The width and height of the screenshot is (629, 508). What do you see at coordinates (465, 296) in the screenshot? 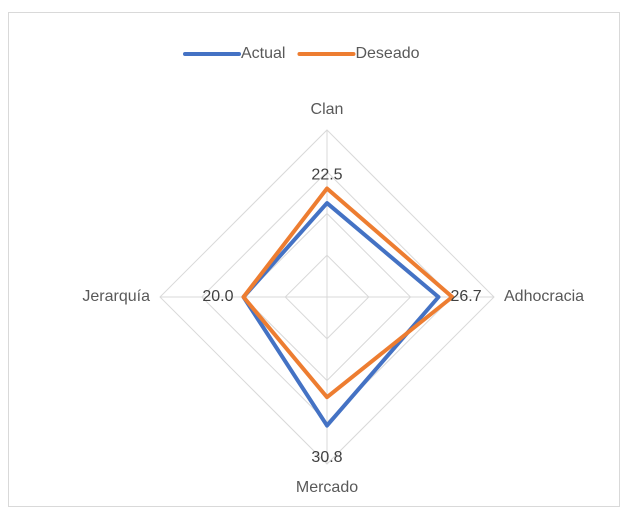
I see `data-label: 26.7` at bounding box center [465, 296].